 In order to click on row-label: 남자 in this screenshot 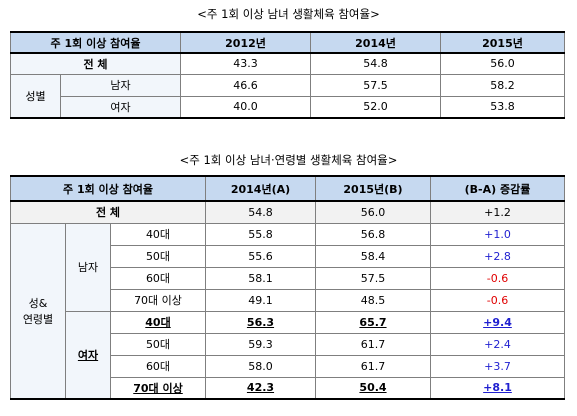, I will do `click(120, 85)`.